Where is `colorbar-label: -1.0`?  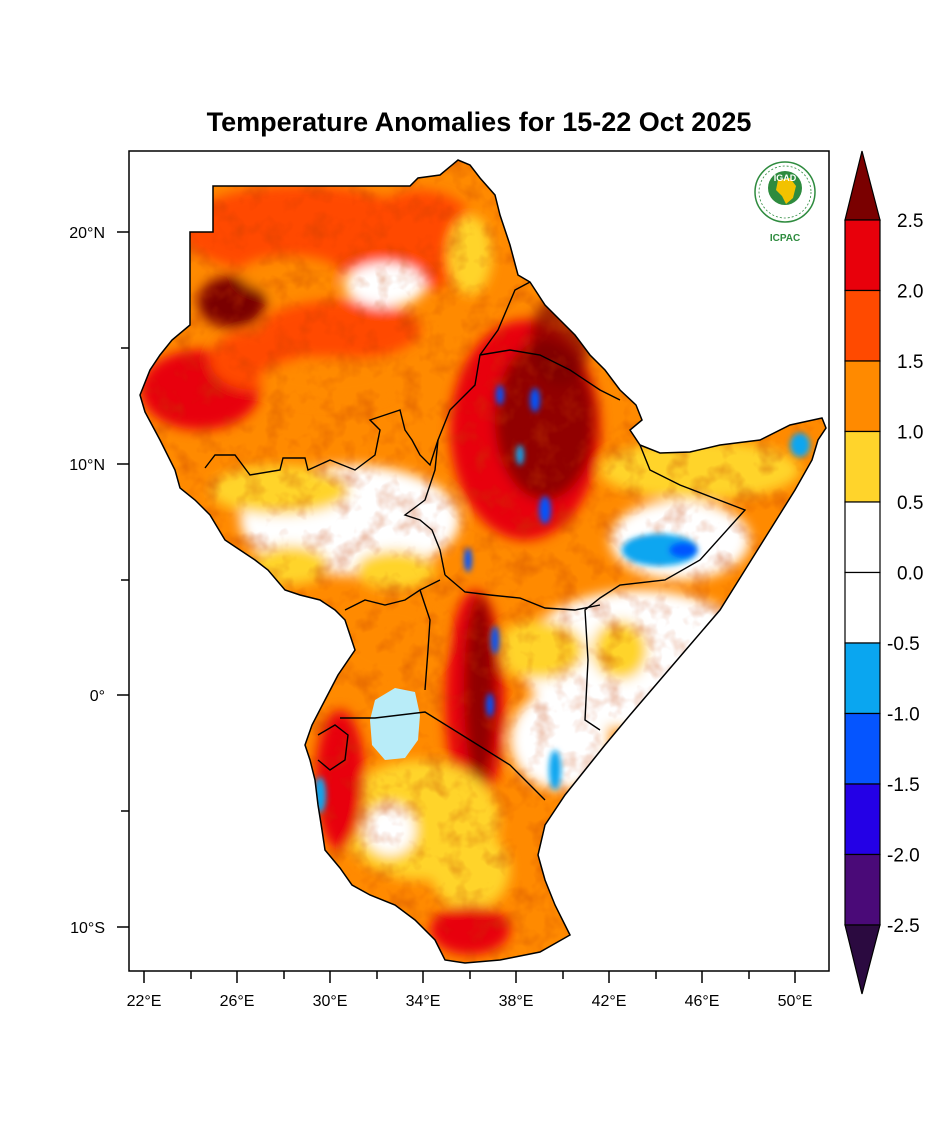
colorbar-label: -1.0 is located at coordinates (903, 715).